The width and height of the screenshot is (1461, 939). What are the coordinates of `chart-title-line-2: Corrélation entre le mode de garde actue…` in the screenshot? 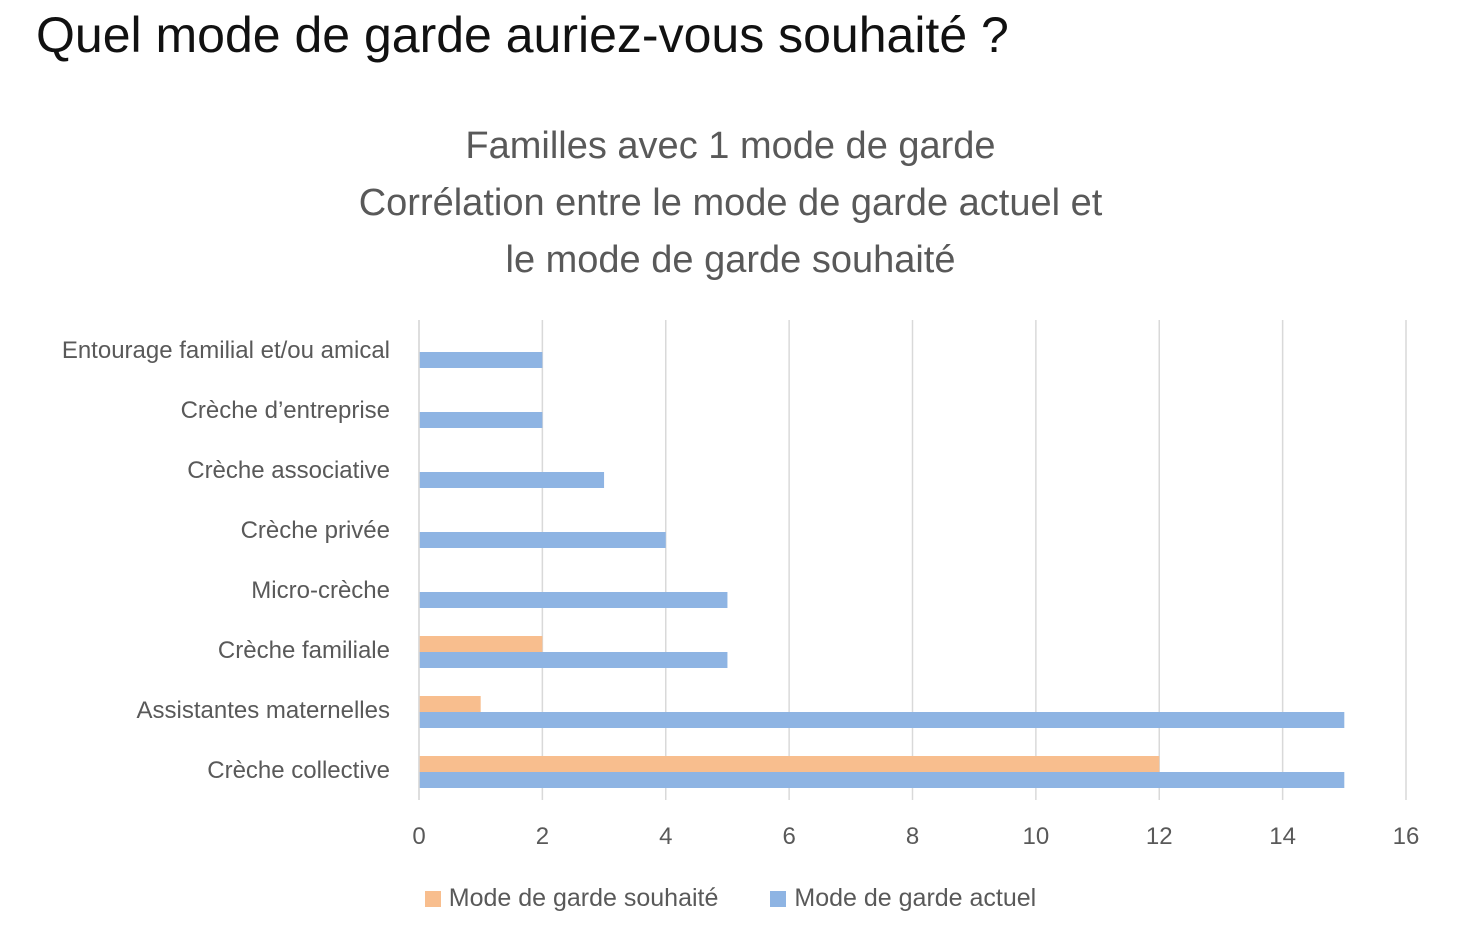 It's located at (730, 203).